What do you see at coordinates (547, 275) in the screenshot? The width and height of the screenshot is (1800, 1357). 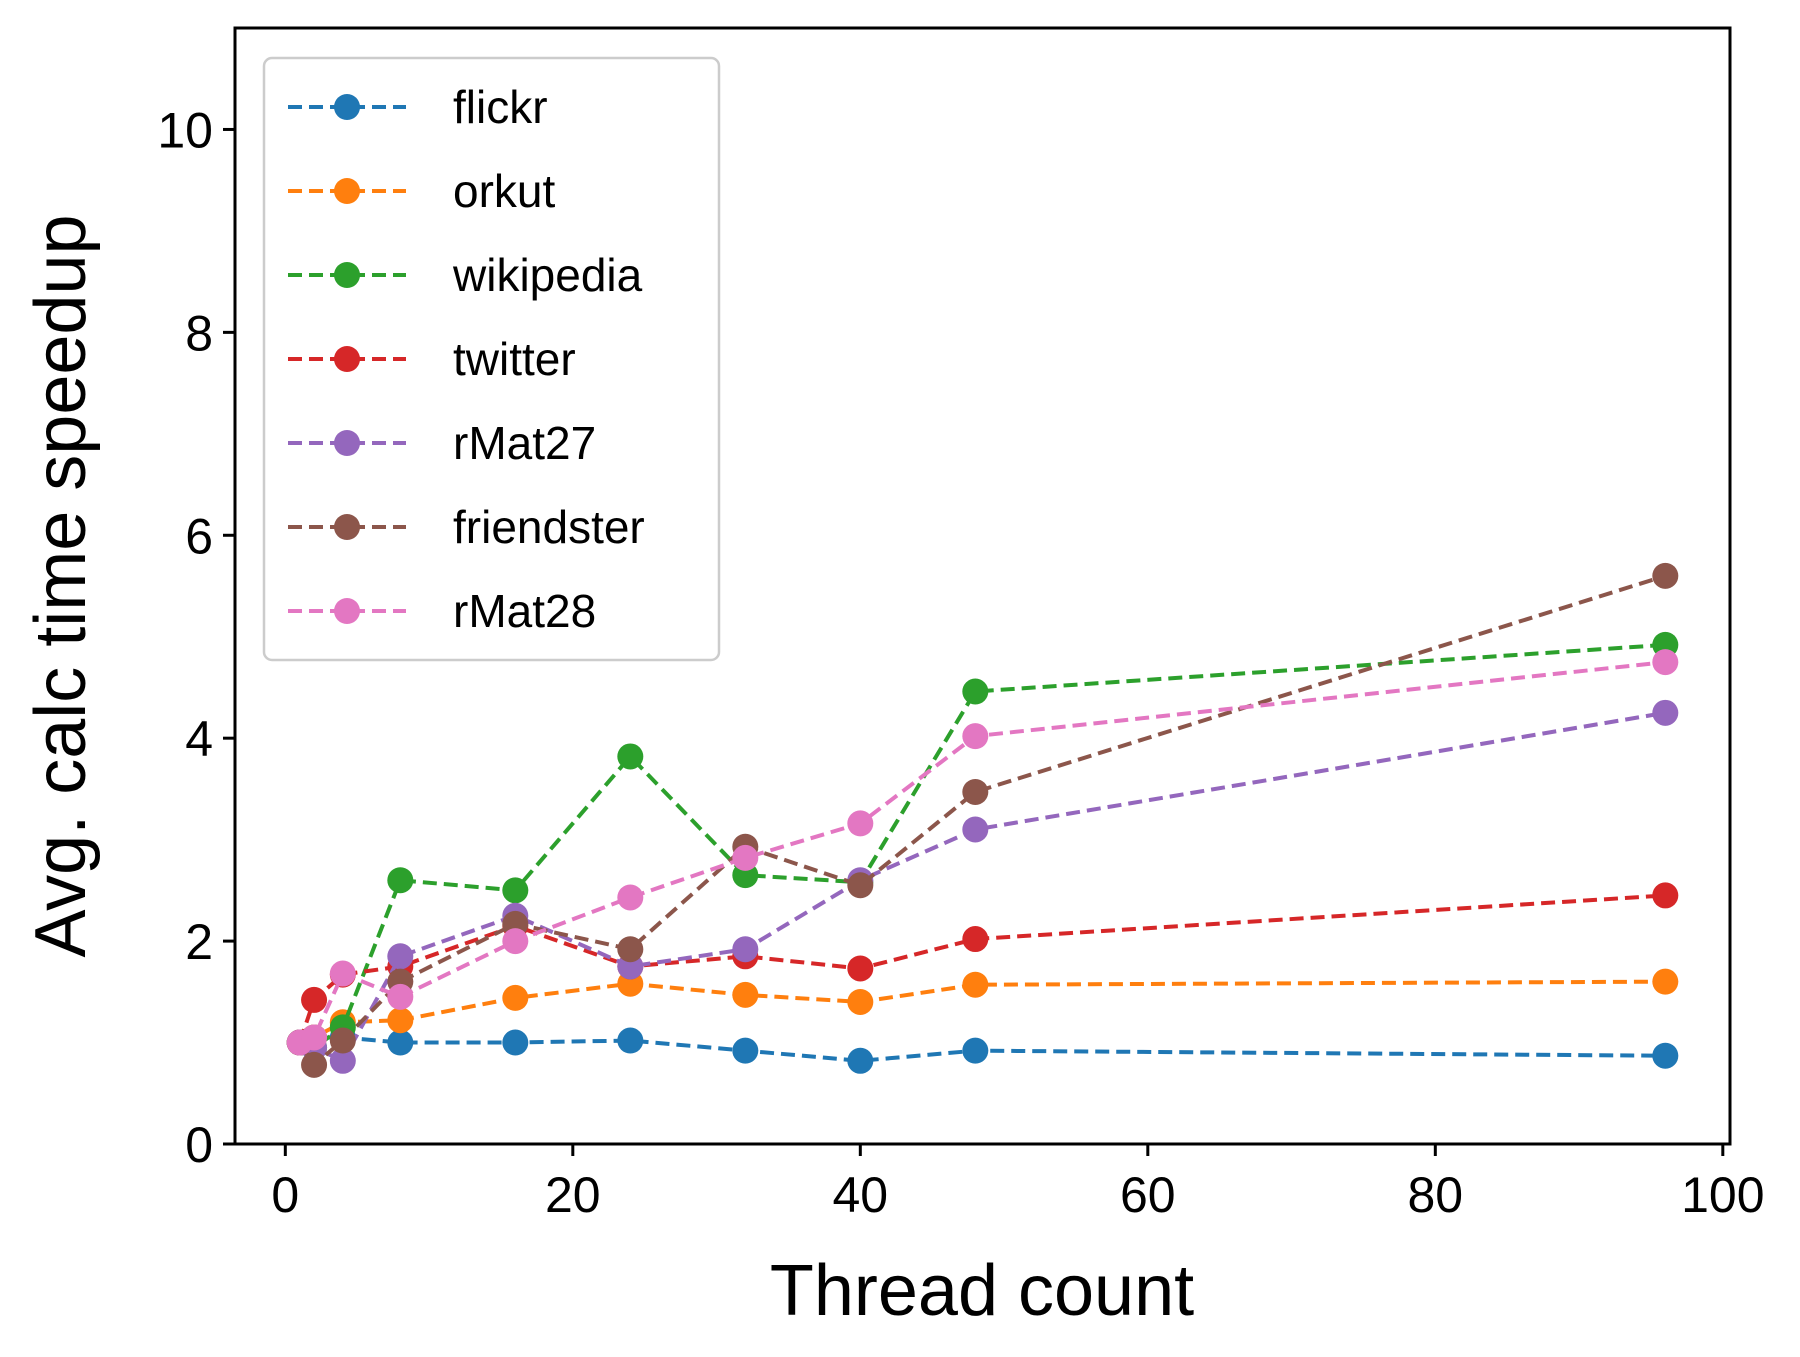 I see `legend-label: wikipedia` at bounding box center [547, 275].